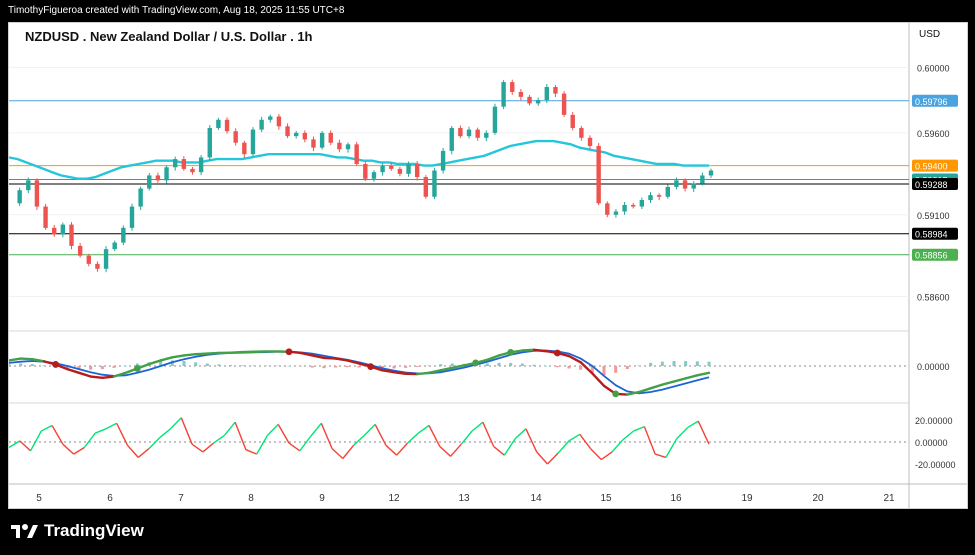  I want to click on main-axis-tick: 0.59600, so click(933, 134).